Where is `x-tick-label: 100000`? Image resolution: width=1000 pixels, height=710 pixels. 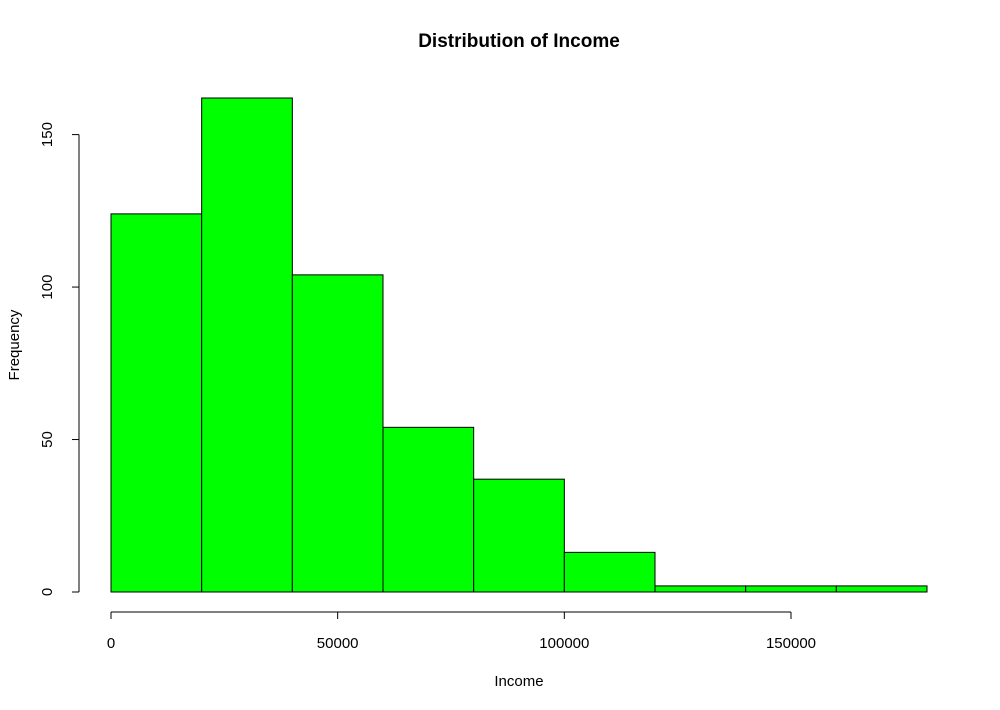
x-tick-label: 100000 is located at coordinates (564, 643).